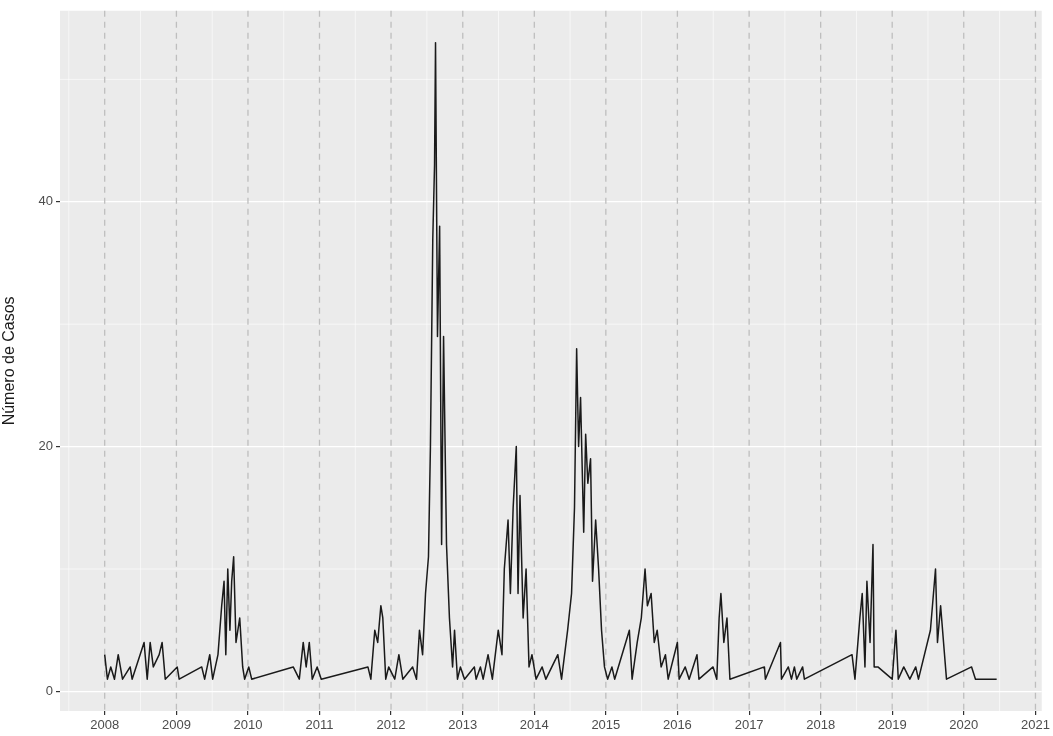 This screenshot has height=736, width=1053. What do you see at coordinates (534, 725) in the screenshot?
I see `x-tick-label: 2014` at bounding box center [534, 725].